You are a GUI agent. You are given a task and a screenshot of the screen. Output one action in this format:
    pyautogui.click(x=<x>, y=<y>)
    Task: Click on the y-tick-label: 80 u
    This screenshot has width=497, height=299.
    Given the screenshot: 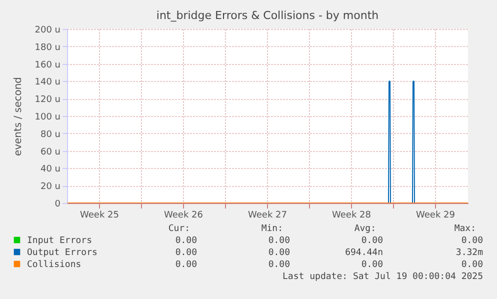 What is the action you would take?
    pyautogui.click(x=50, y=135)
    